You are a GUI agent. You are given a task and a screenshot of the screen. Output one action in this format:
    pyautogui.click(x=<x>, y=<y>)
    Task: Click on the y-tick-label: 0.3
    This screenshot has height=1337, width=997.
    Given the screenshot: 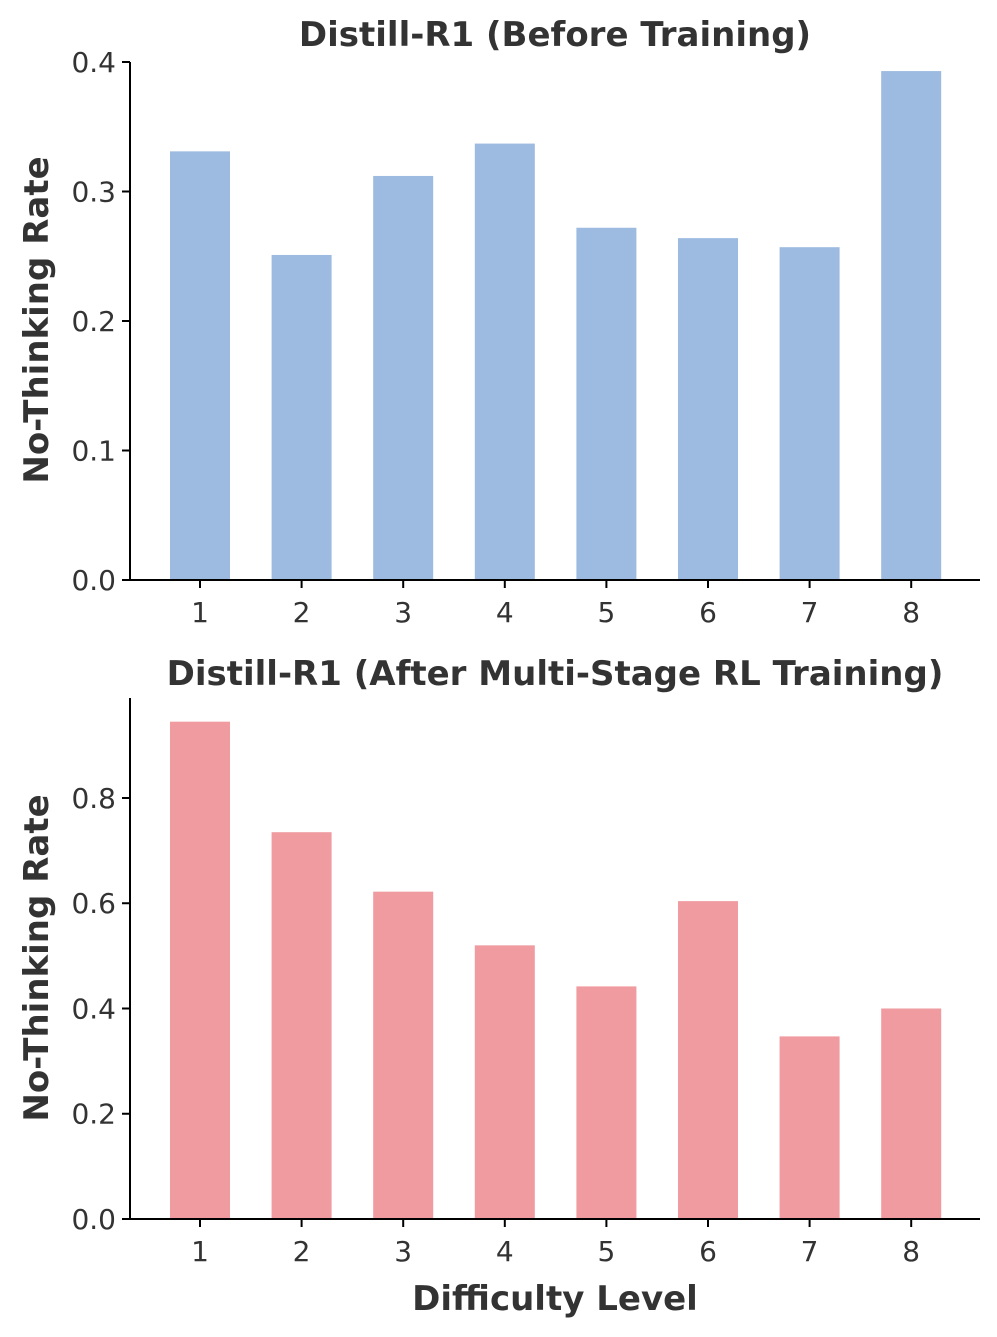 What is the action you would take?
    pyautogui.click(x=93, y=192)
    